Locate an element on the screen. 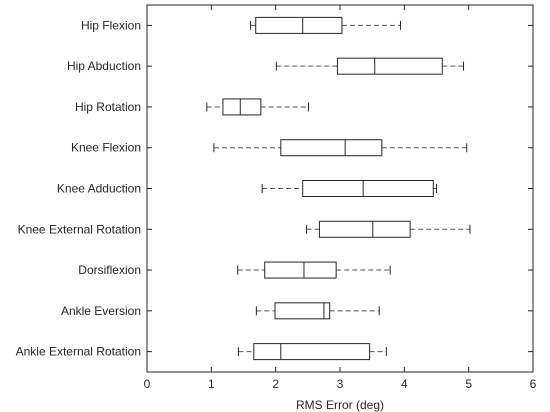 The image size is (550, 412). x-tick-label: 5 is located at coordinates (468, 384).